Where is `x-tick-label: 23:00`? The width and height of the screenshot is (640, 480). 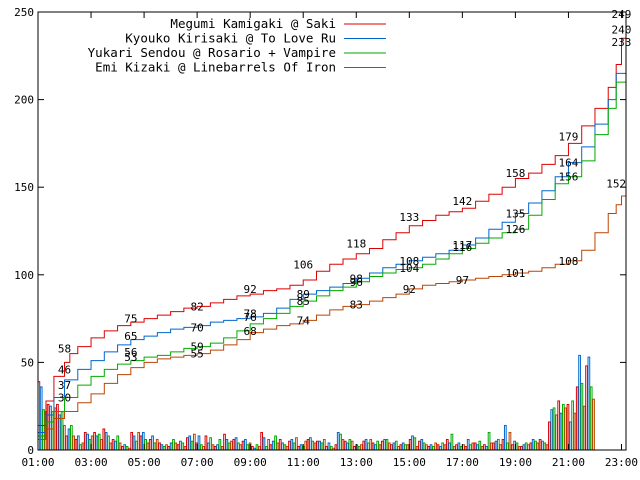 x-tick-label: 23:00 is located at coordinates (621, 462).